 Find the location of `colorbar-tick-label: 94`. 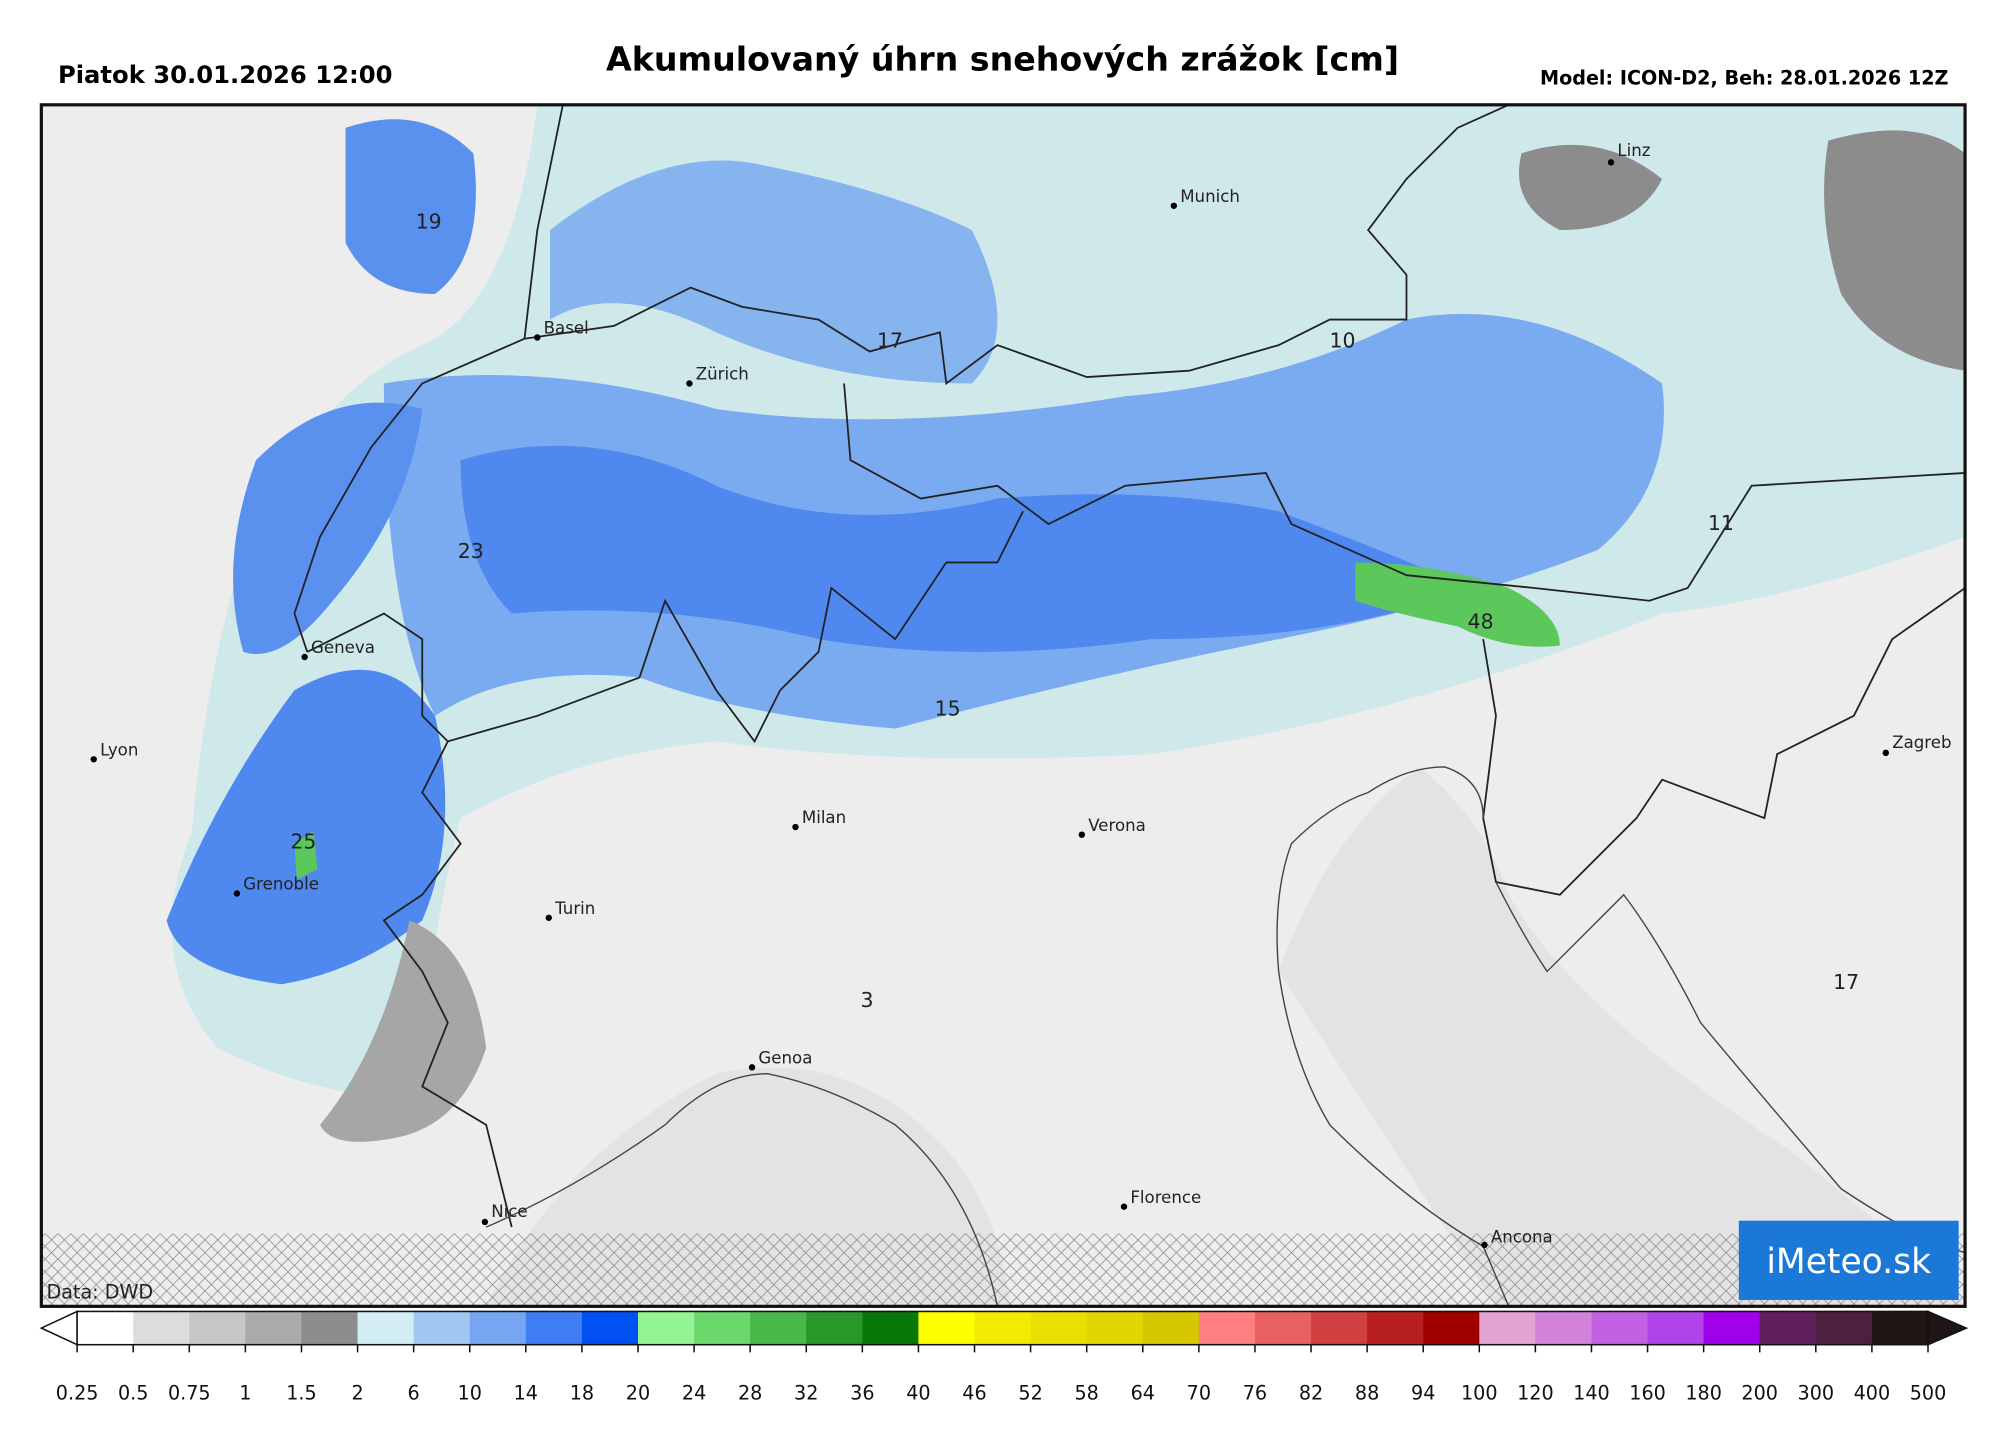

colorbar-tick-label: 94 is located at coordinates (1423, 1393).